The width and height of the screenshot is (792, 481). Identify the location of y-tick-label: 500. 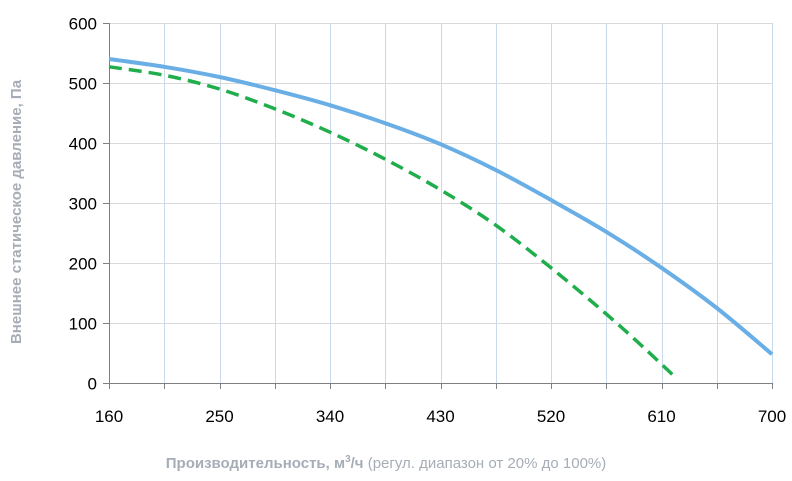
(83, 84).